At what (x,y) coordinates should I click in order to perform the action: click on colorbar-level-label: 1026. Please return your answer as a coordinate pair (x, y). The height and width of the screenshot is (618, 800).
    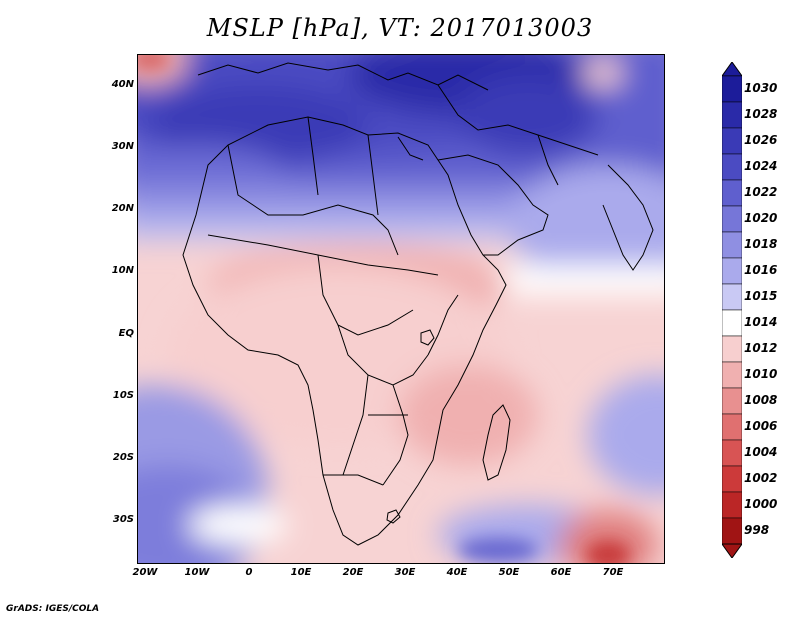
    Looking at the image, I should click on (761, 140).